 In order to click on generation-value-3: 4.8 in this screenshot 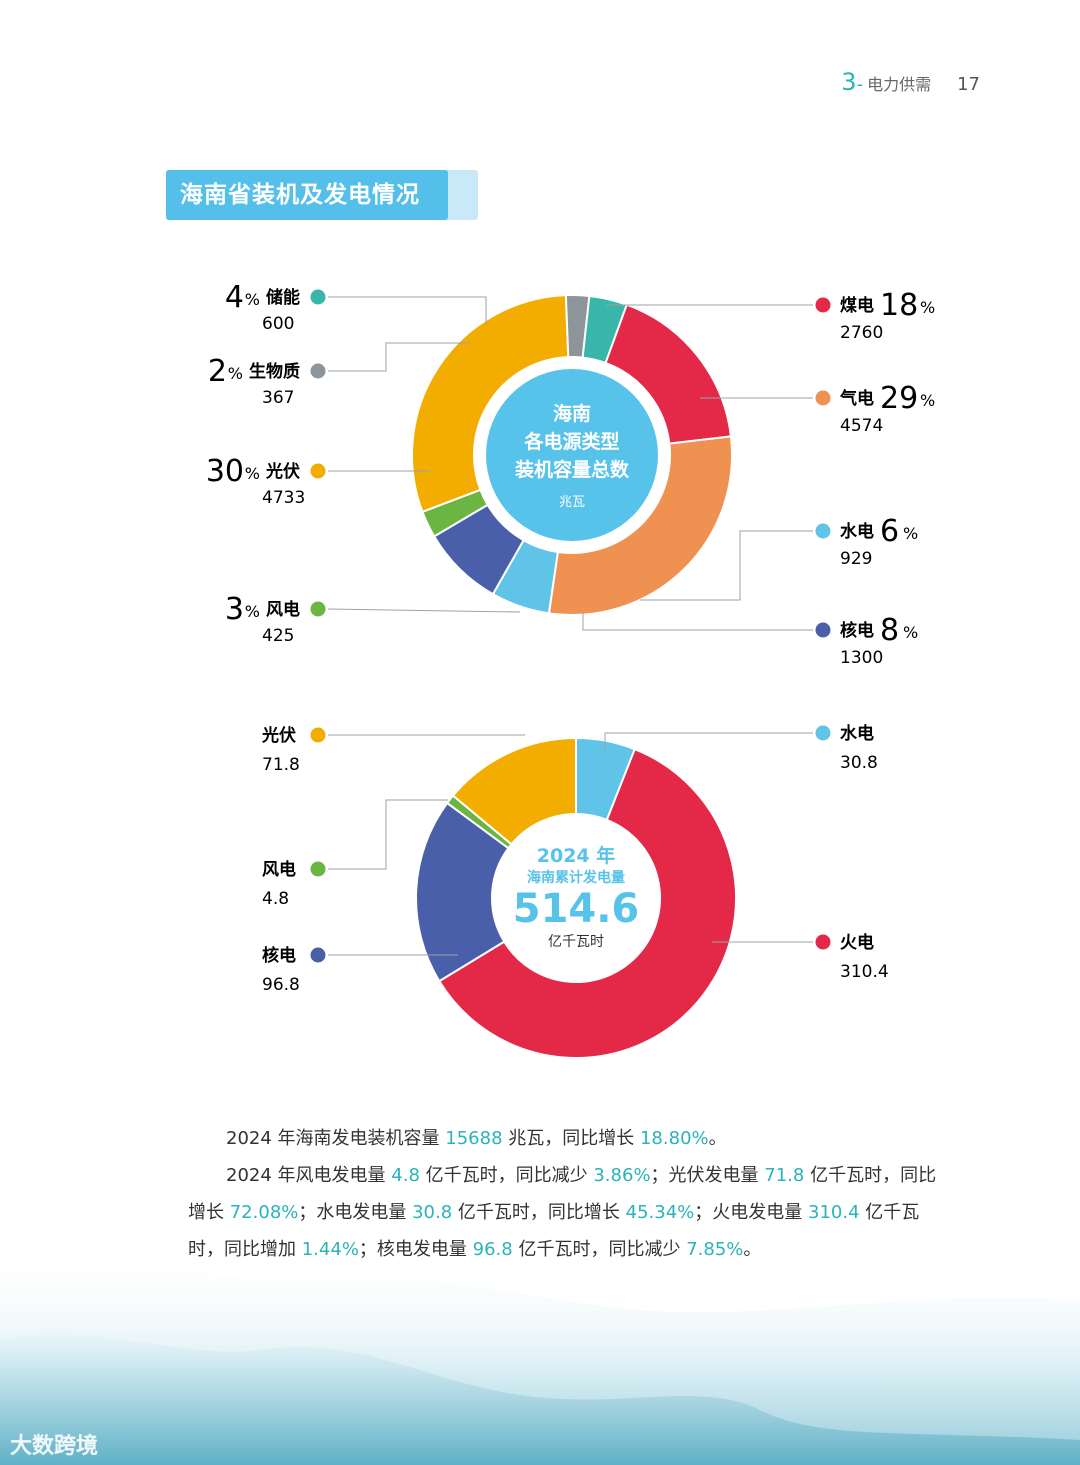, I will do `click(275, 899)`.